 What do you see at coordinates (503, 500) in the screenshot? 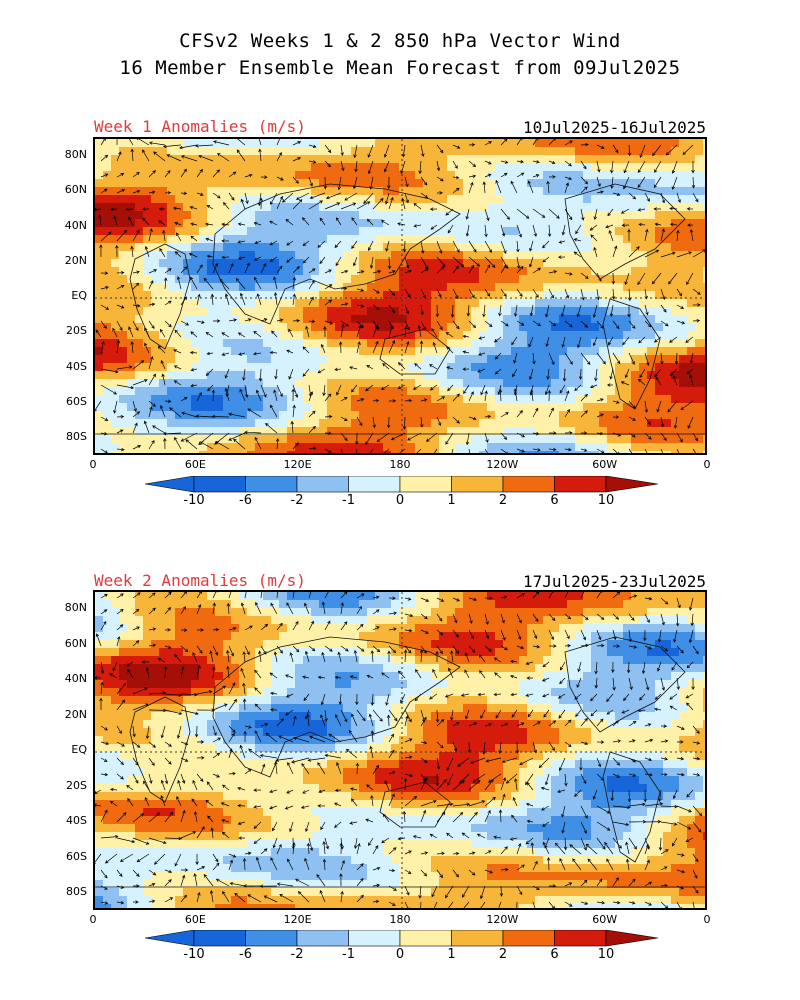
I see `colorbar-tick-label: 2` at bounding box center [503, 500].